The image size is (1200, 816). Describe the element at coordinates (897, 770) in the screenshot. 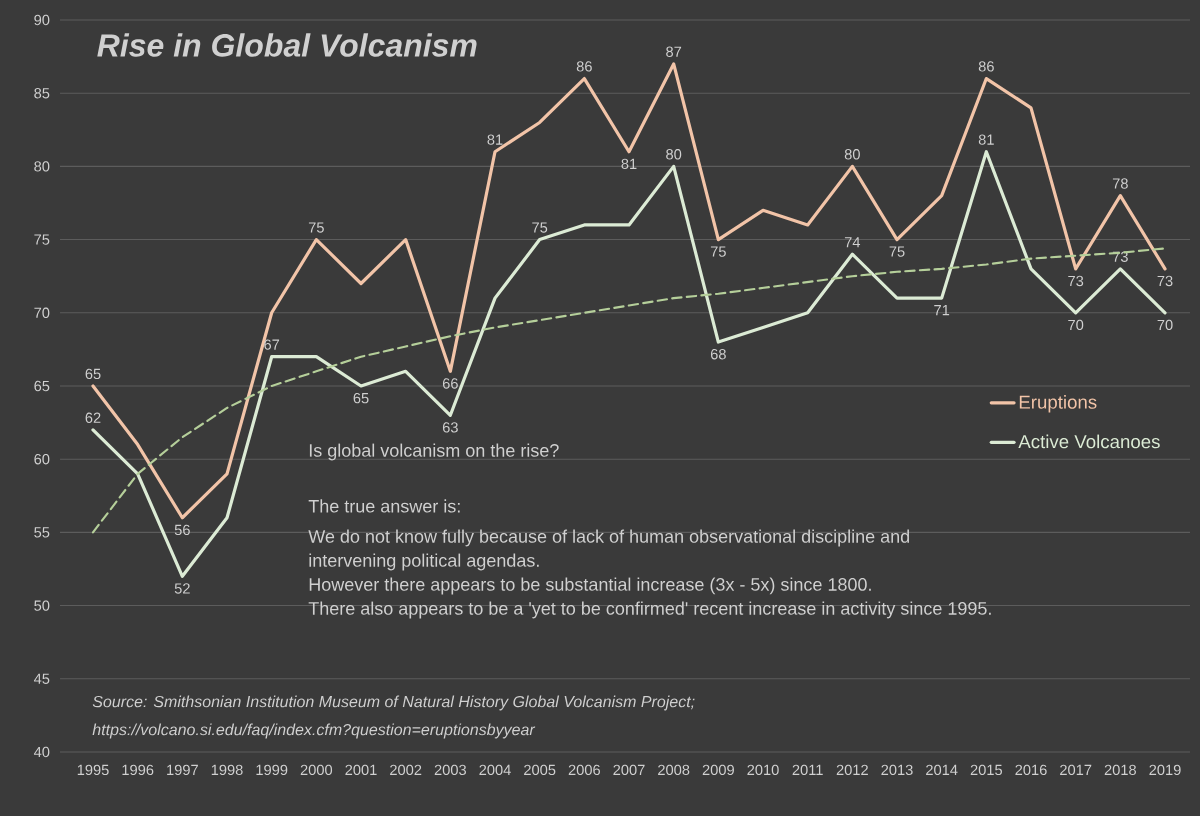

I see `x-tick-label: 2013` at that location.